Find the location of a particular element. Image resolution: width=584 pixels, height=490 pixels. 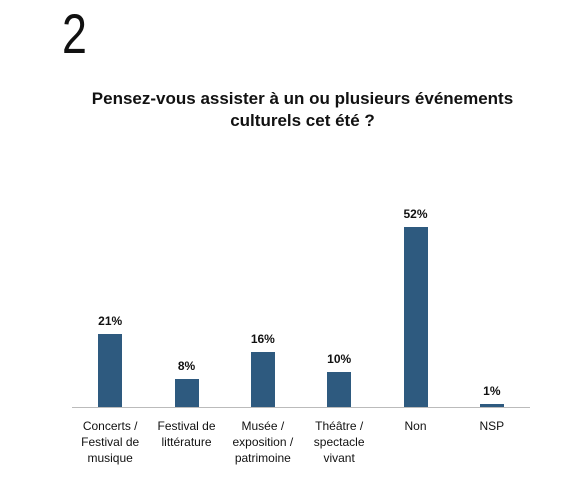

slide-number: 2 is located at coordinates (74, 33).